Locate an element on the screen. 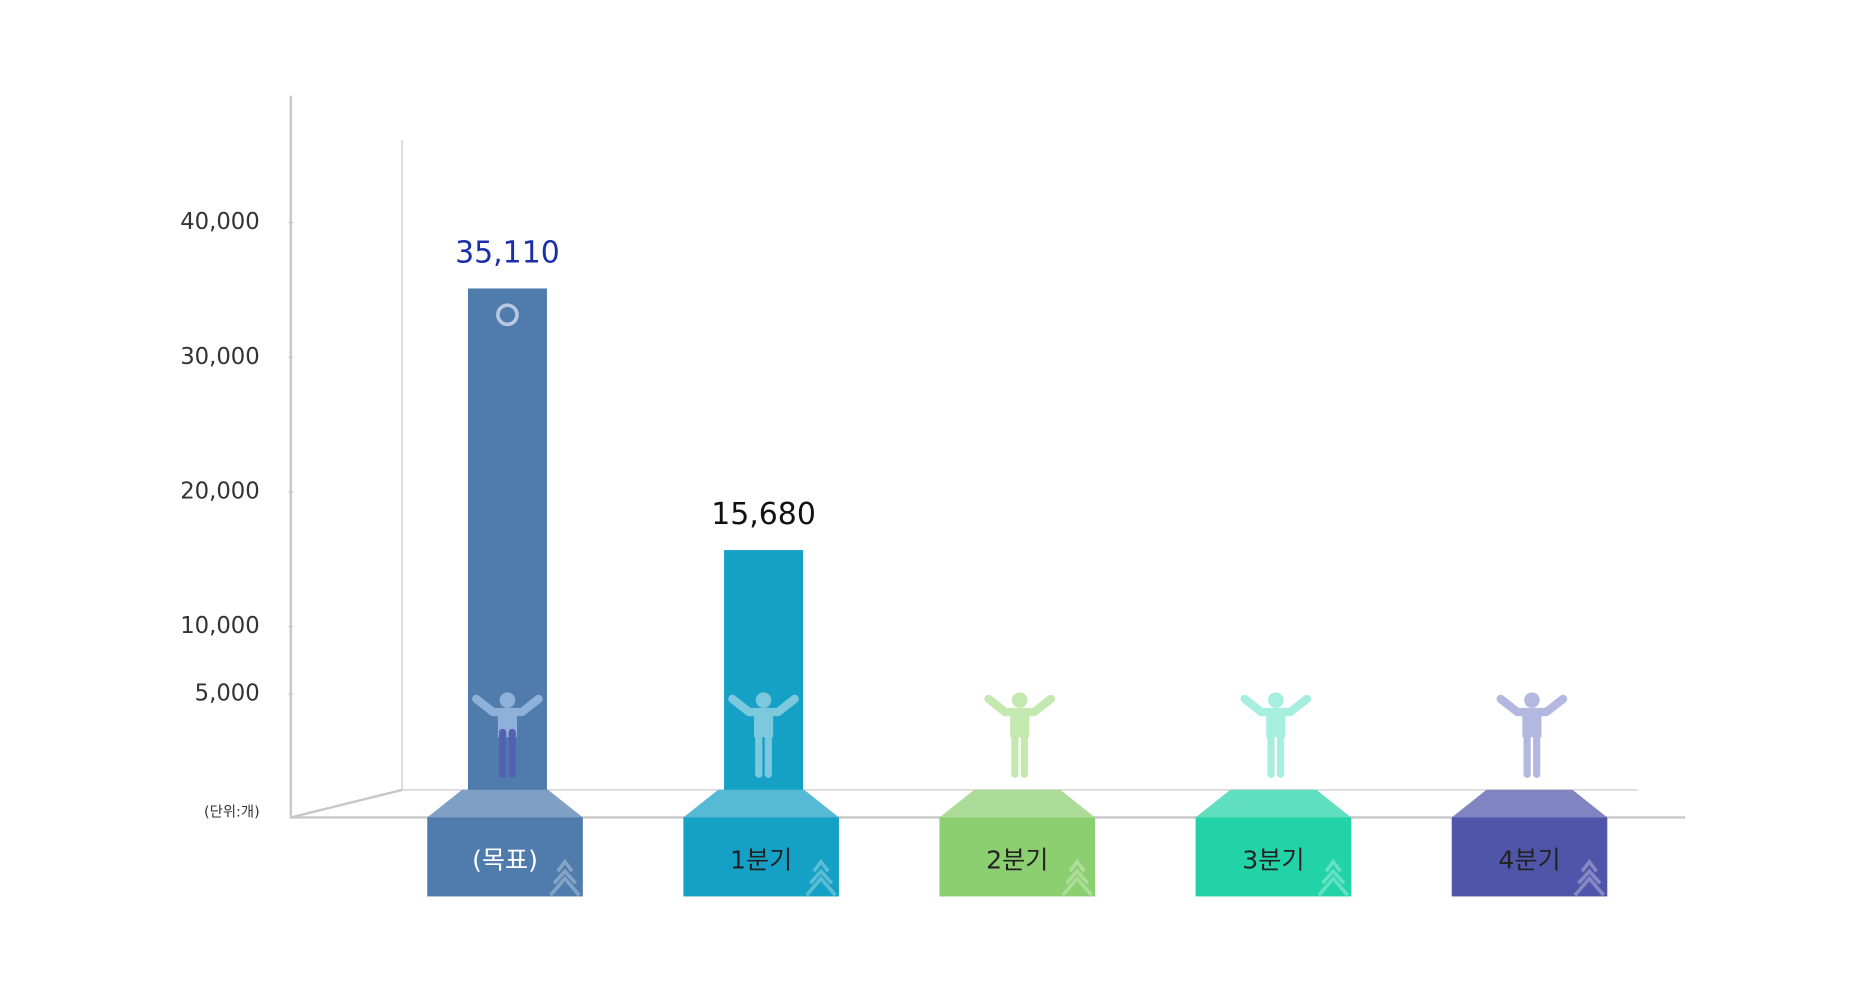  category-label: 3분기 is located at coordinates (1273, 860).